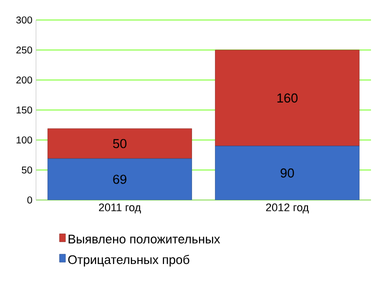 The height and width of the screenshot is (297, 377). I want to click on data-label: 90, so click(287, 173).